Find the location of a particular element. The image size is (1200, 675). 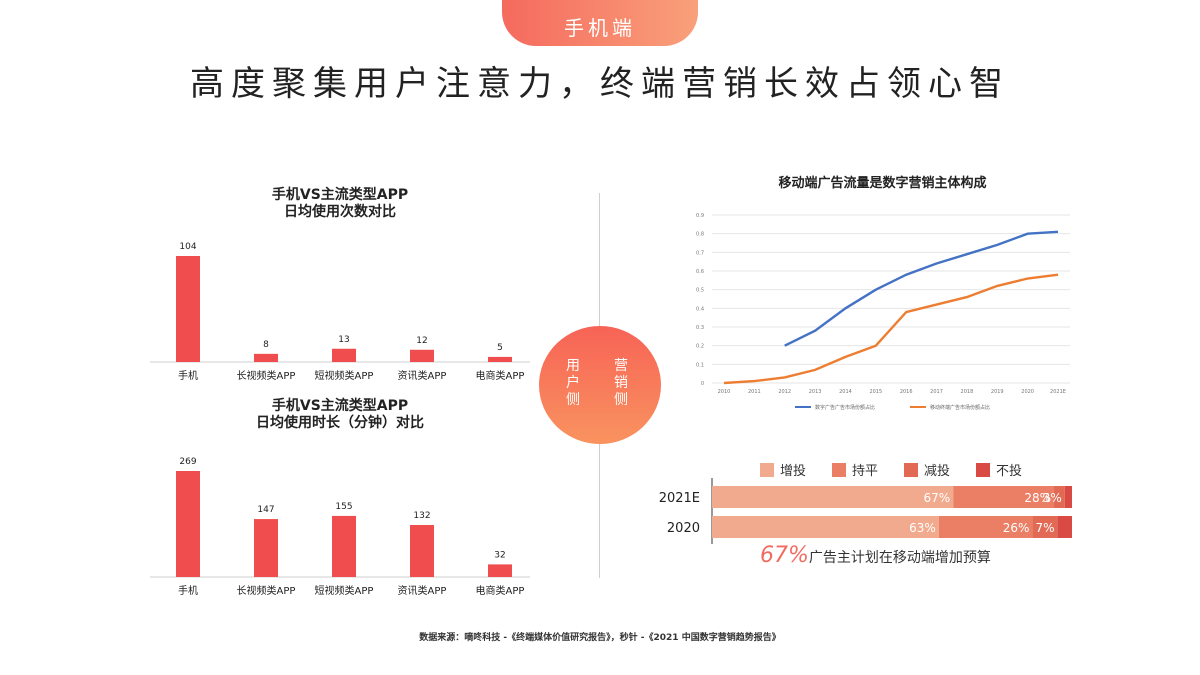

data-label: 5 is located at coordinates (500, 348).